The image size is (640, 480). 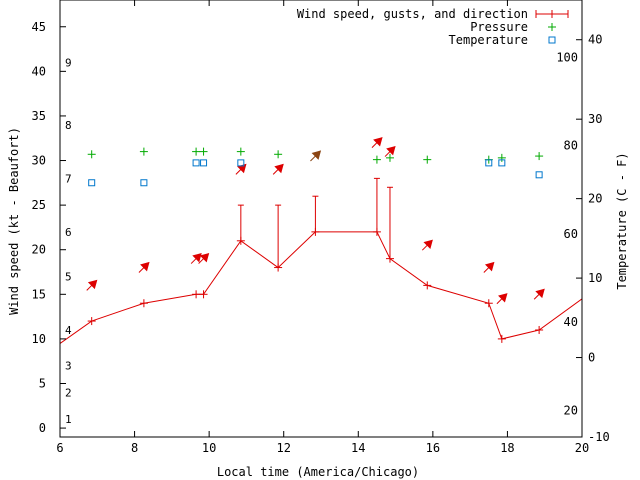 What do you see at coordinates (68, 62) in the screenshot?
I see `beaufort-label: 9` at bounding box center [68, 62].